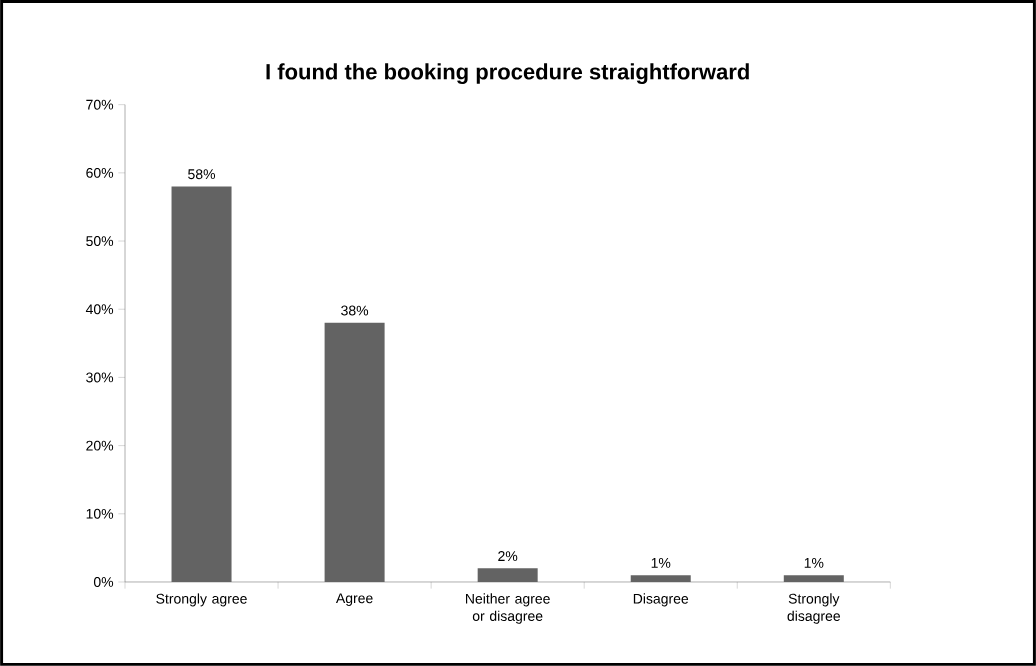 The height and width of the screenshot is (666, 1036). What do you see at coordinates (100, 513) in the screenshot?
I see `y-tick-label: 10%` at bounding box center [100, 513].